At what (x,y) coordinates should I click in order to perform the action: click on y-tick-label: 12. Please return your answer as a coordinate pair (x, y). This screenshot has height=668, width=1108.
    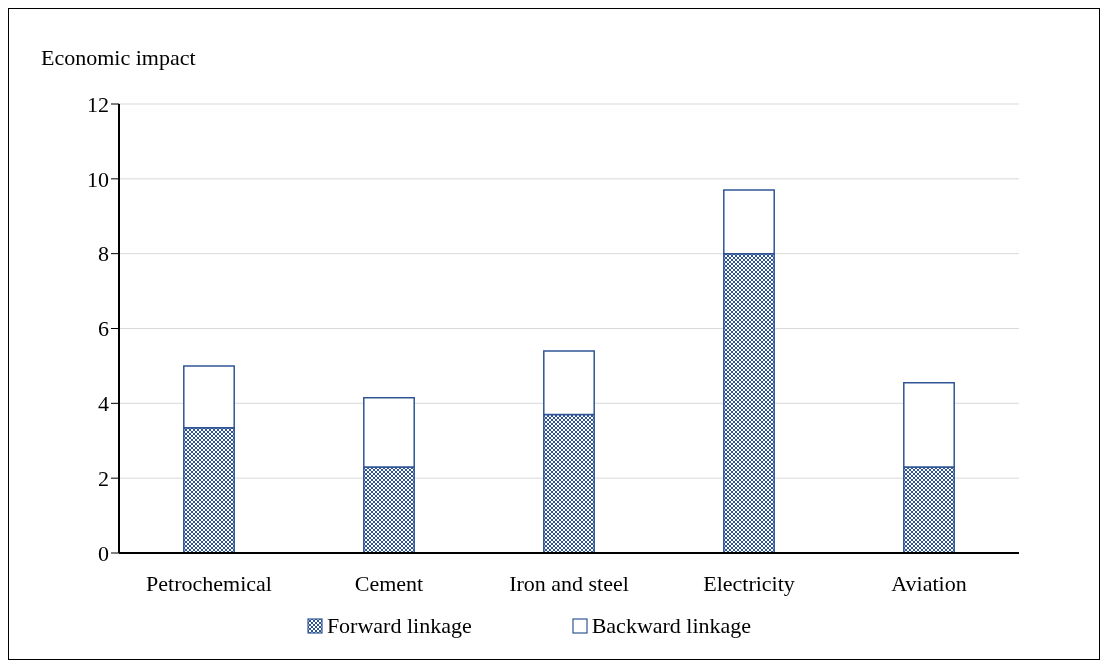
    Looking at the image, I should click on (98, 104).